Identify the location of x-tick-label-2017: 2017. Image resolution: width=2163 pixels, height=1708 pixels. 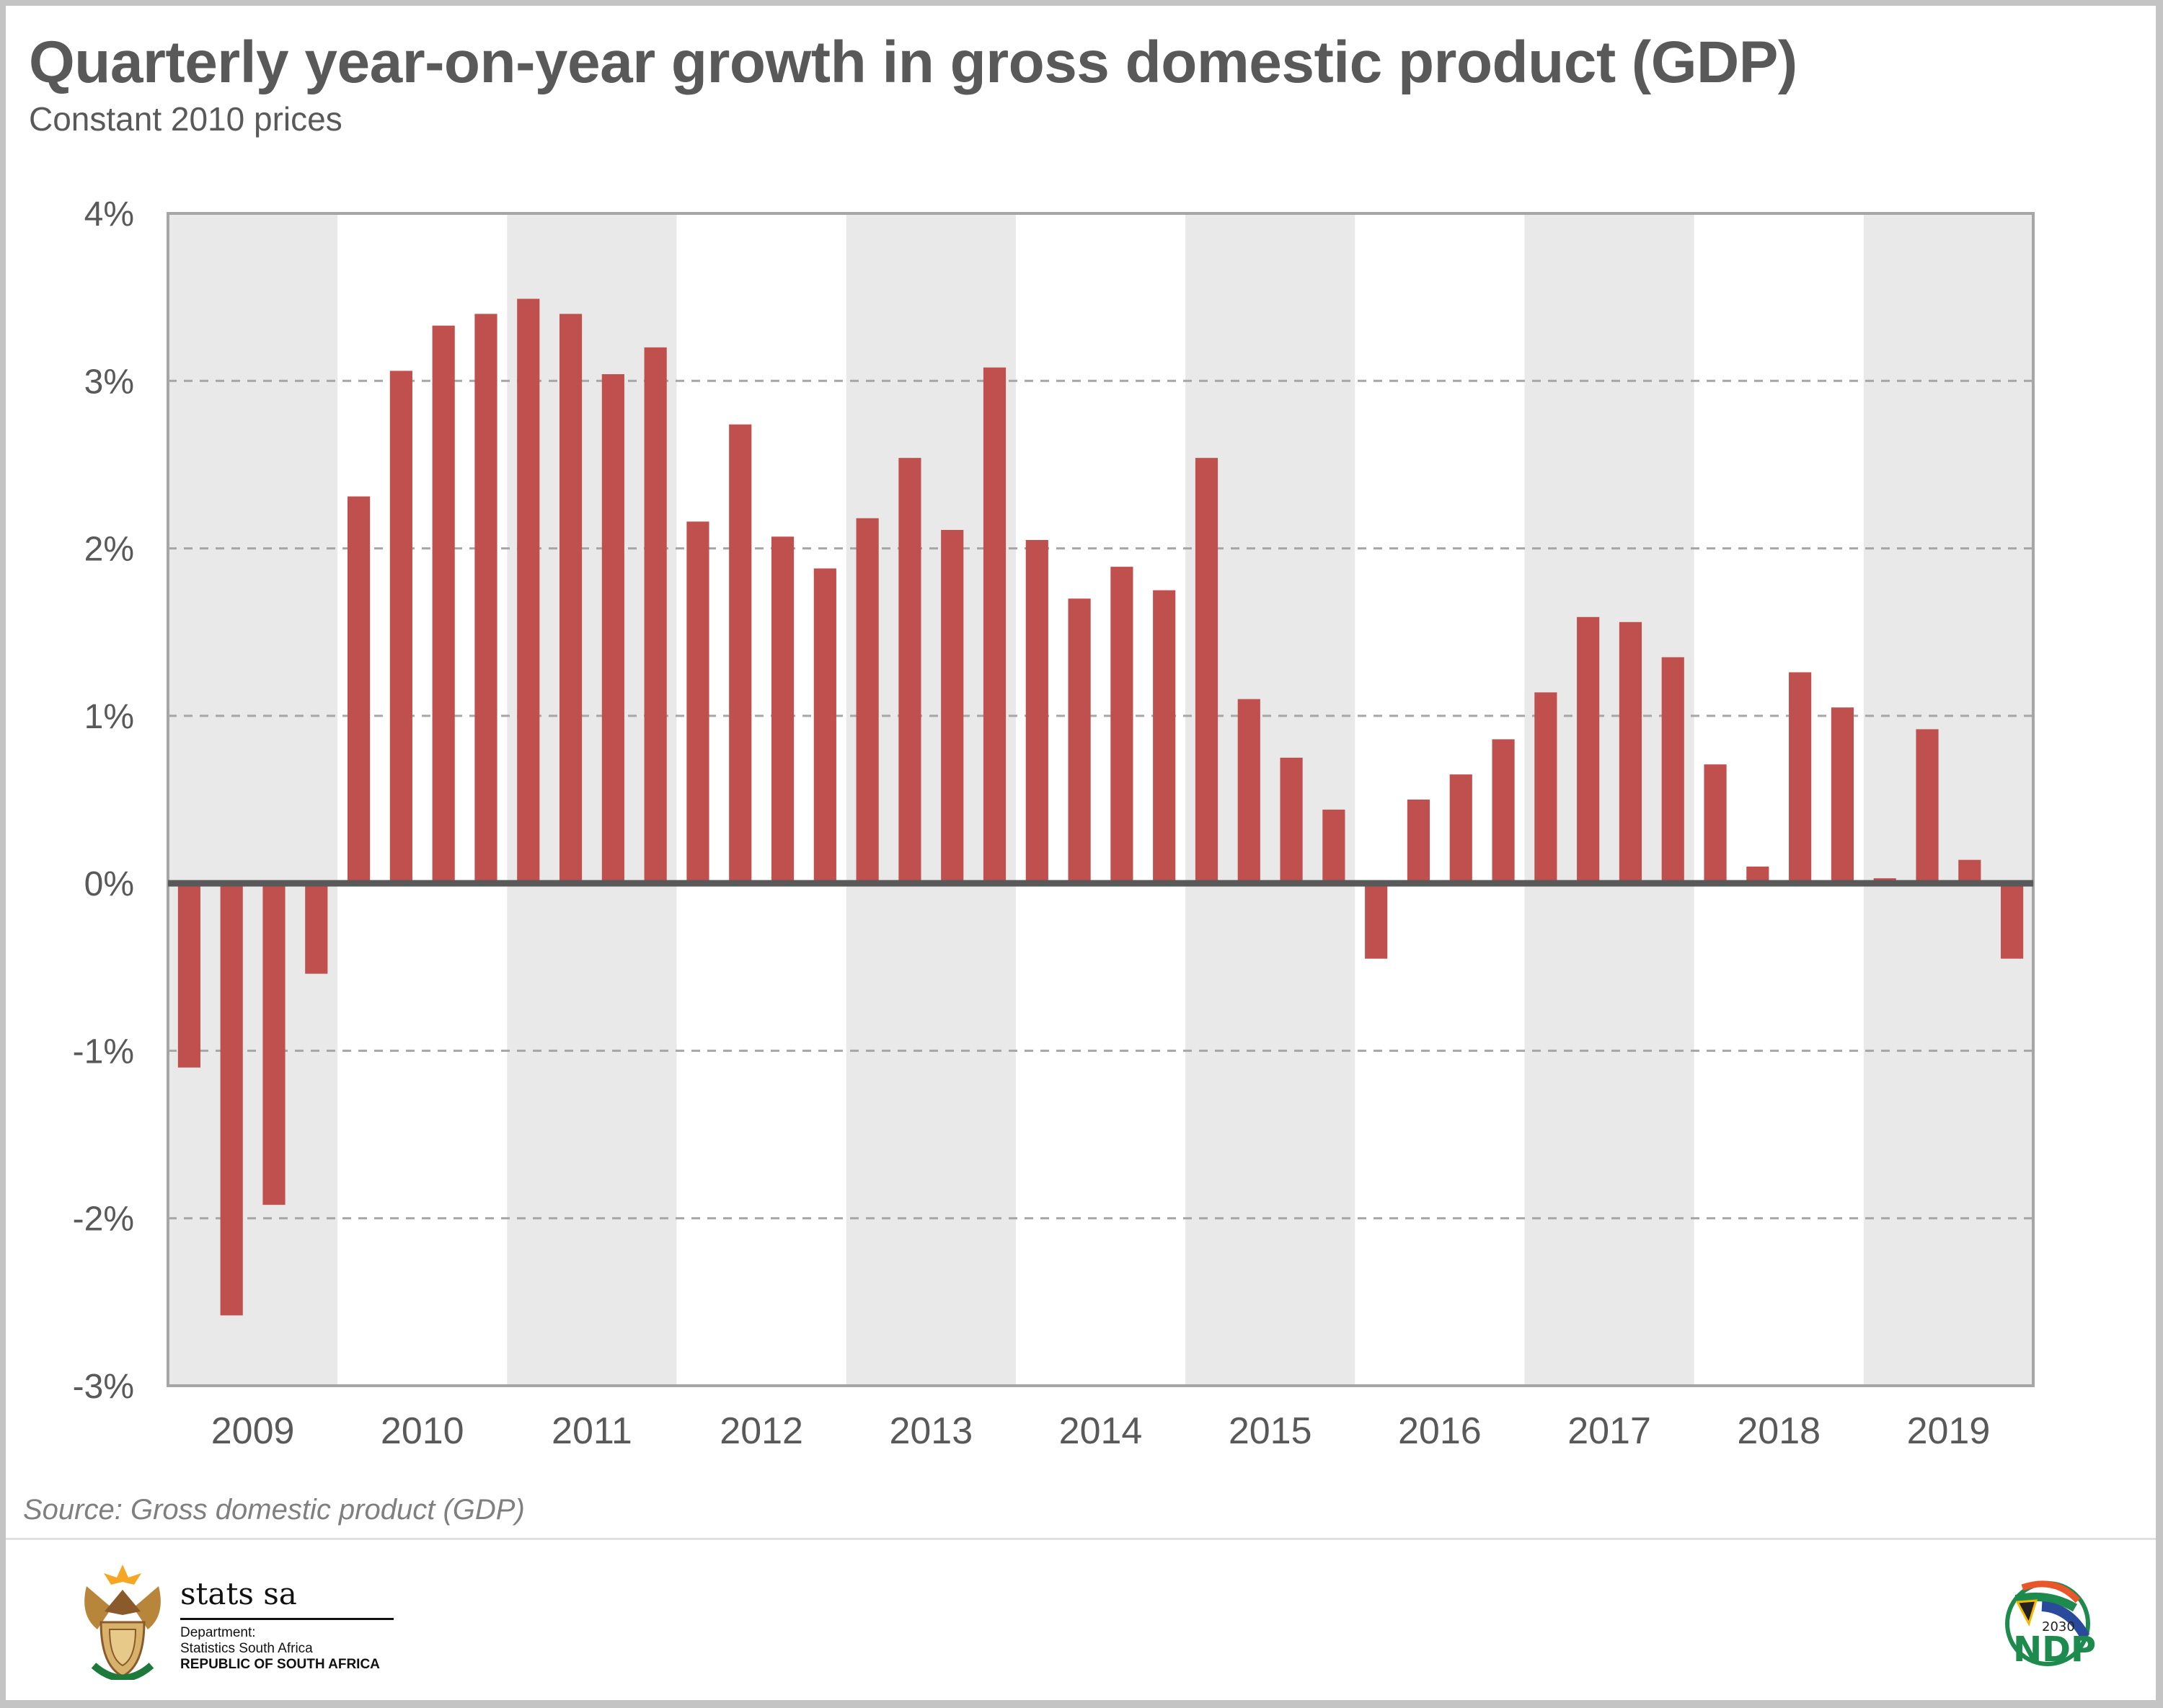
(1609, 1431).